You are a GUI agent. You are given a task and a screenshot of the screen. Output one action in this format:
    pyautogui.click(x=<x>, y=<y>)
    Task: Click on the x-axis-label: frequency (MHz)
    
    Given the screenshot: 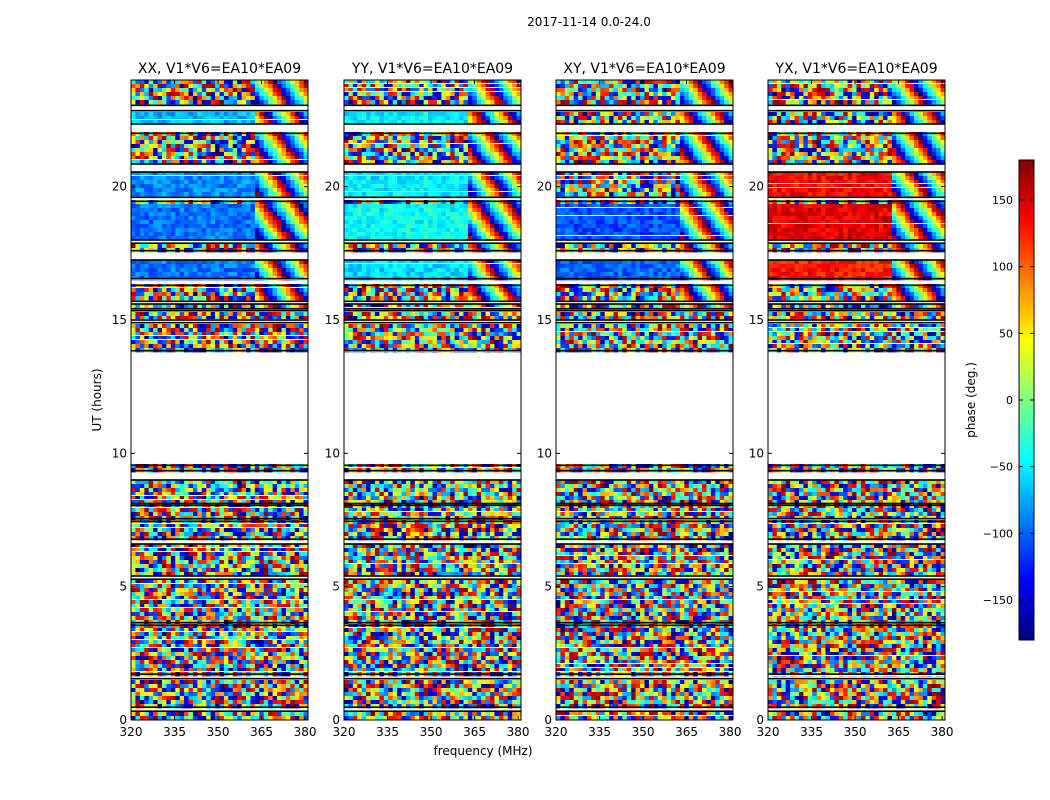 What is the action you would take?
    pyautogui.click(x=482, y=751)
    